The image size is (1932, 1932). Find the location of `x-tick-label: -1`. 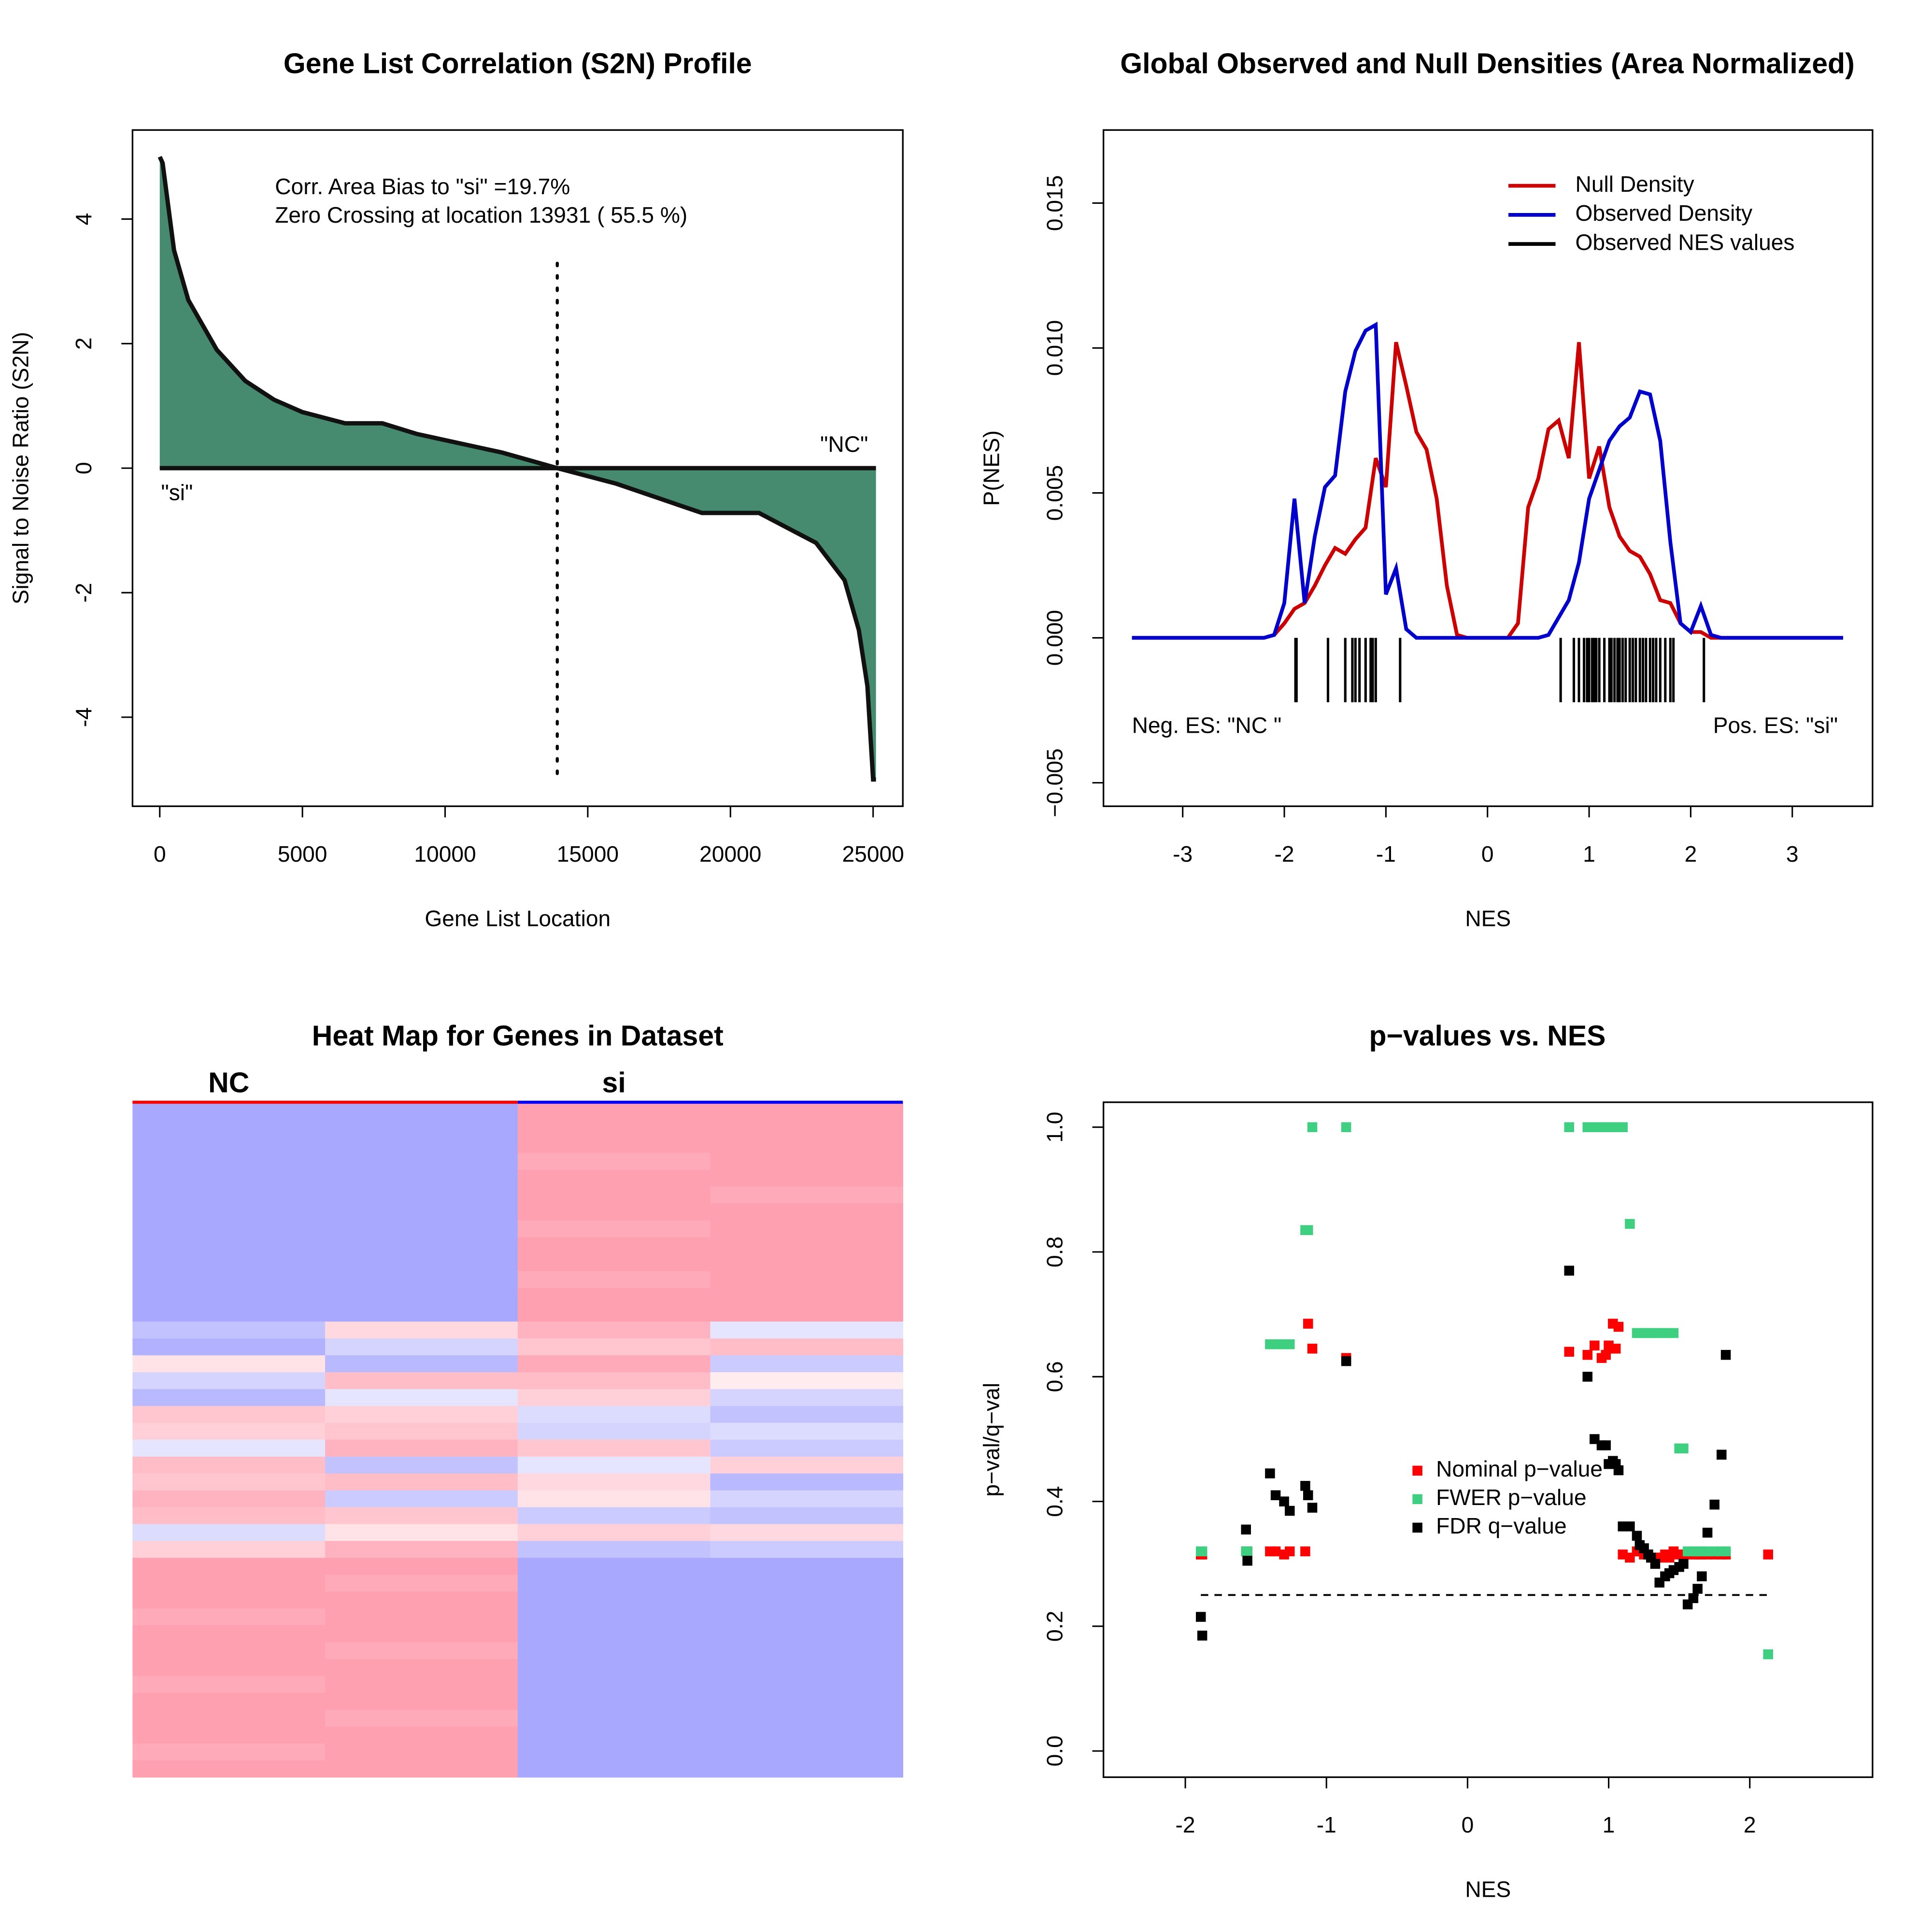

x-tick-label: -1 is located at coordinates (1326, 1824).